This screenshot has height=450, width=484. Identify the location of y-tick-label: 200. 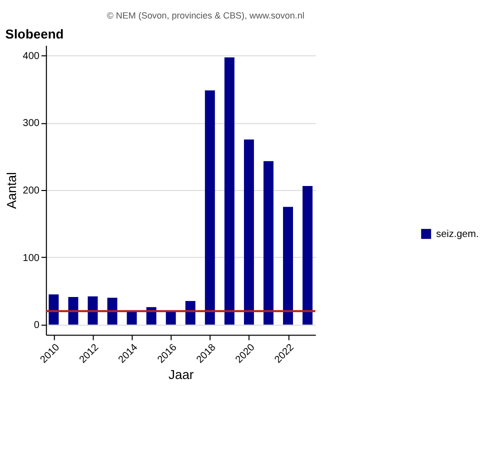
(31, 191).